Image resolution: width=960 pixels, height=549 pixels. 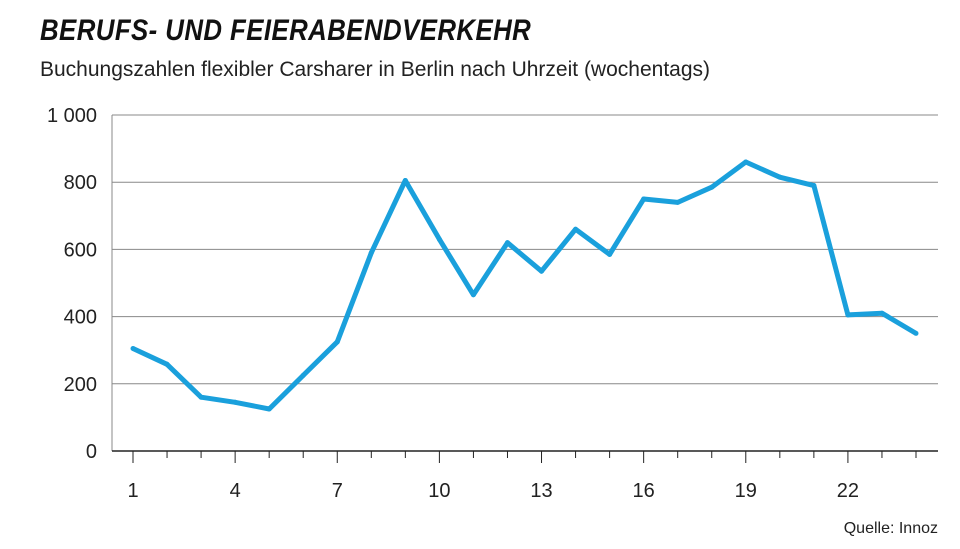 I want to click on x-tick-label-10: 10, so click(x=439, y=491).